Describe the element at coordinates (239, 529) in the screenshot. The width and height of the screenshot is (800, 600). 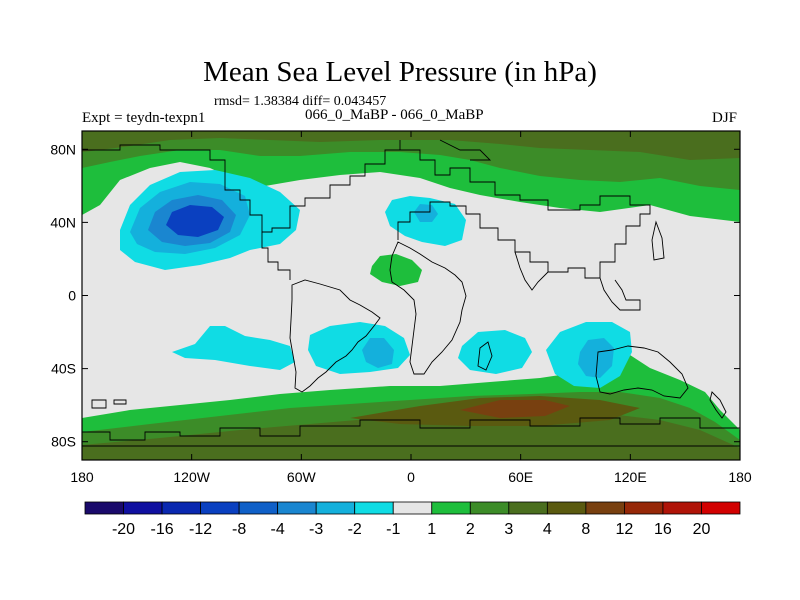
I see `colorbar-label: -8` at that location.